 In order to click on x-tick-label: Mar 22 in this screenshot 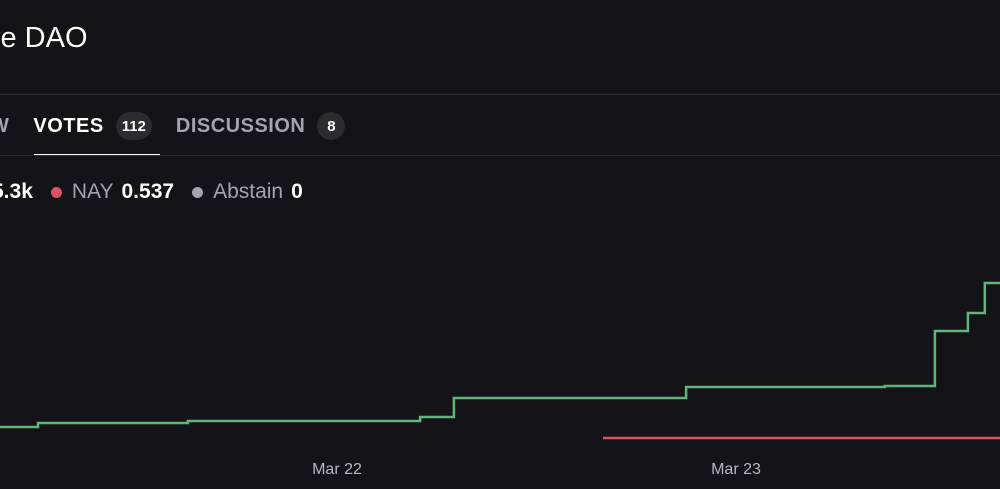, I will do `click(337, 469)`.